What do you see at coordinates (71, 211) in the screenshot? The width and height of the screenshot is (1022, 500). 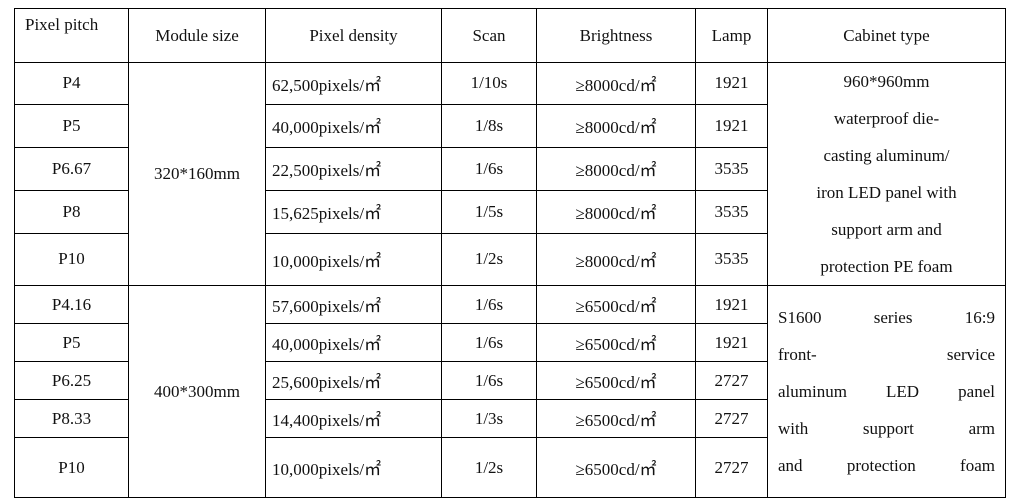 I see `pixel-pitch: P8` at bounding box center [71, 211].